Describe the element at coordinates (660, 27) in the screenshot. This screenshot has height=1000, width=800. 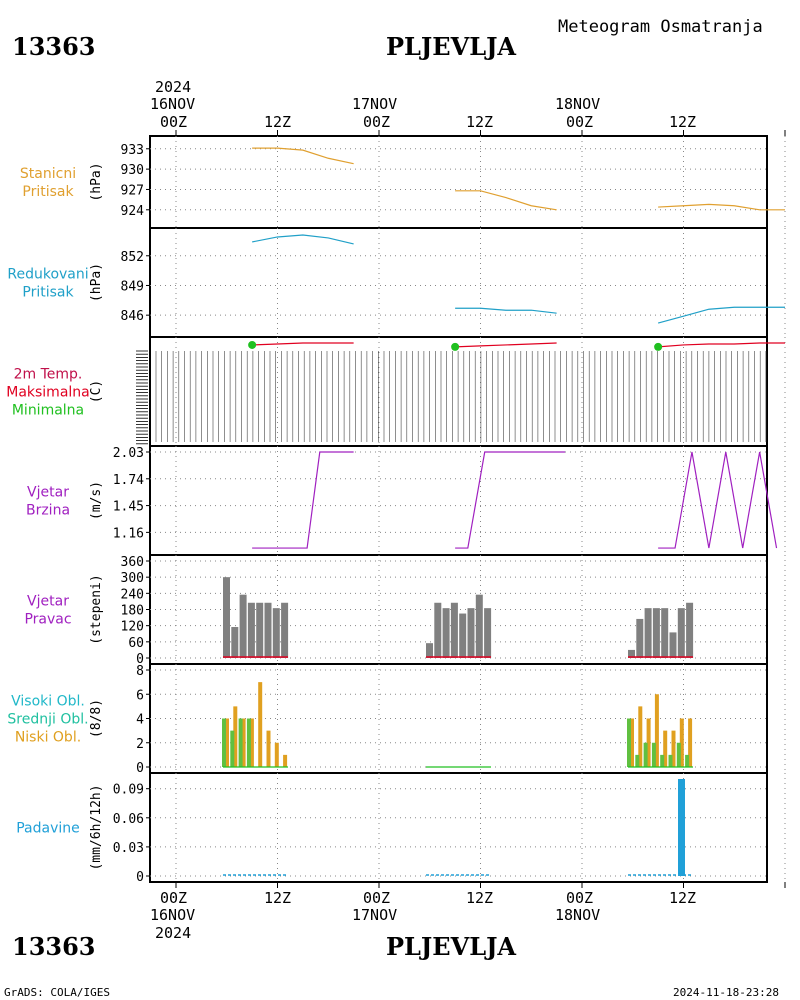
I see `chart-title: Meteogram Osmatranja` at that location.